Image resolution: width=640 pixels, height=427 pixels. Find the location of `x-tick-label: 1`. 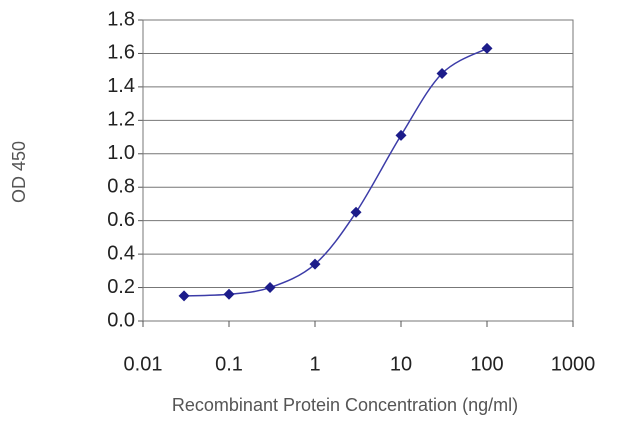

x-tick-label: 1 is located at coordinates (314, 364).